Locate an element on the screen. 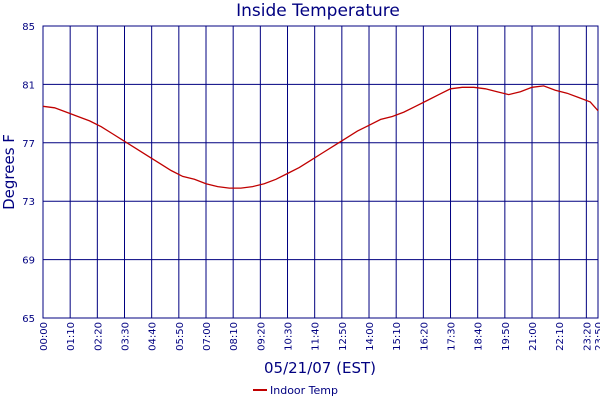 This screenshot has width=600, height=405. x-tick-label: 22:10 is located at coordinates (560, 336).